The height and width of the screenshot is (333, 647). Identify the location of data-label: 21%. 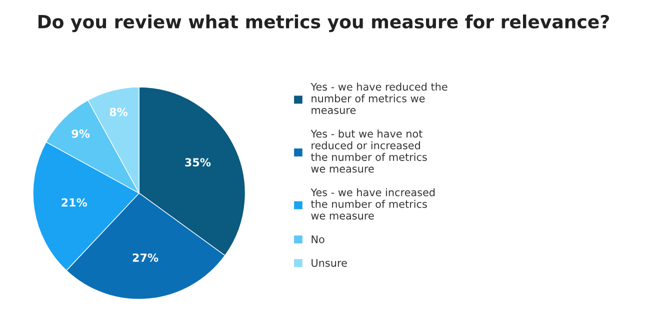
(75, 202).